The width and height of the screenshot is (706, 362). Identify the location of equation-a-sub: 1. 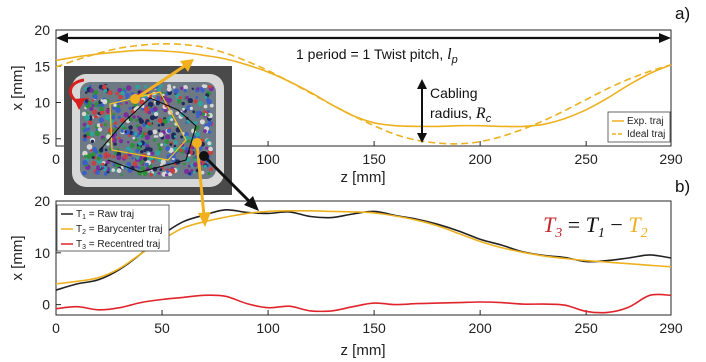
(601, 233).